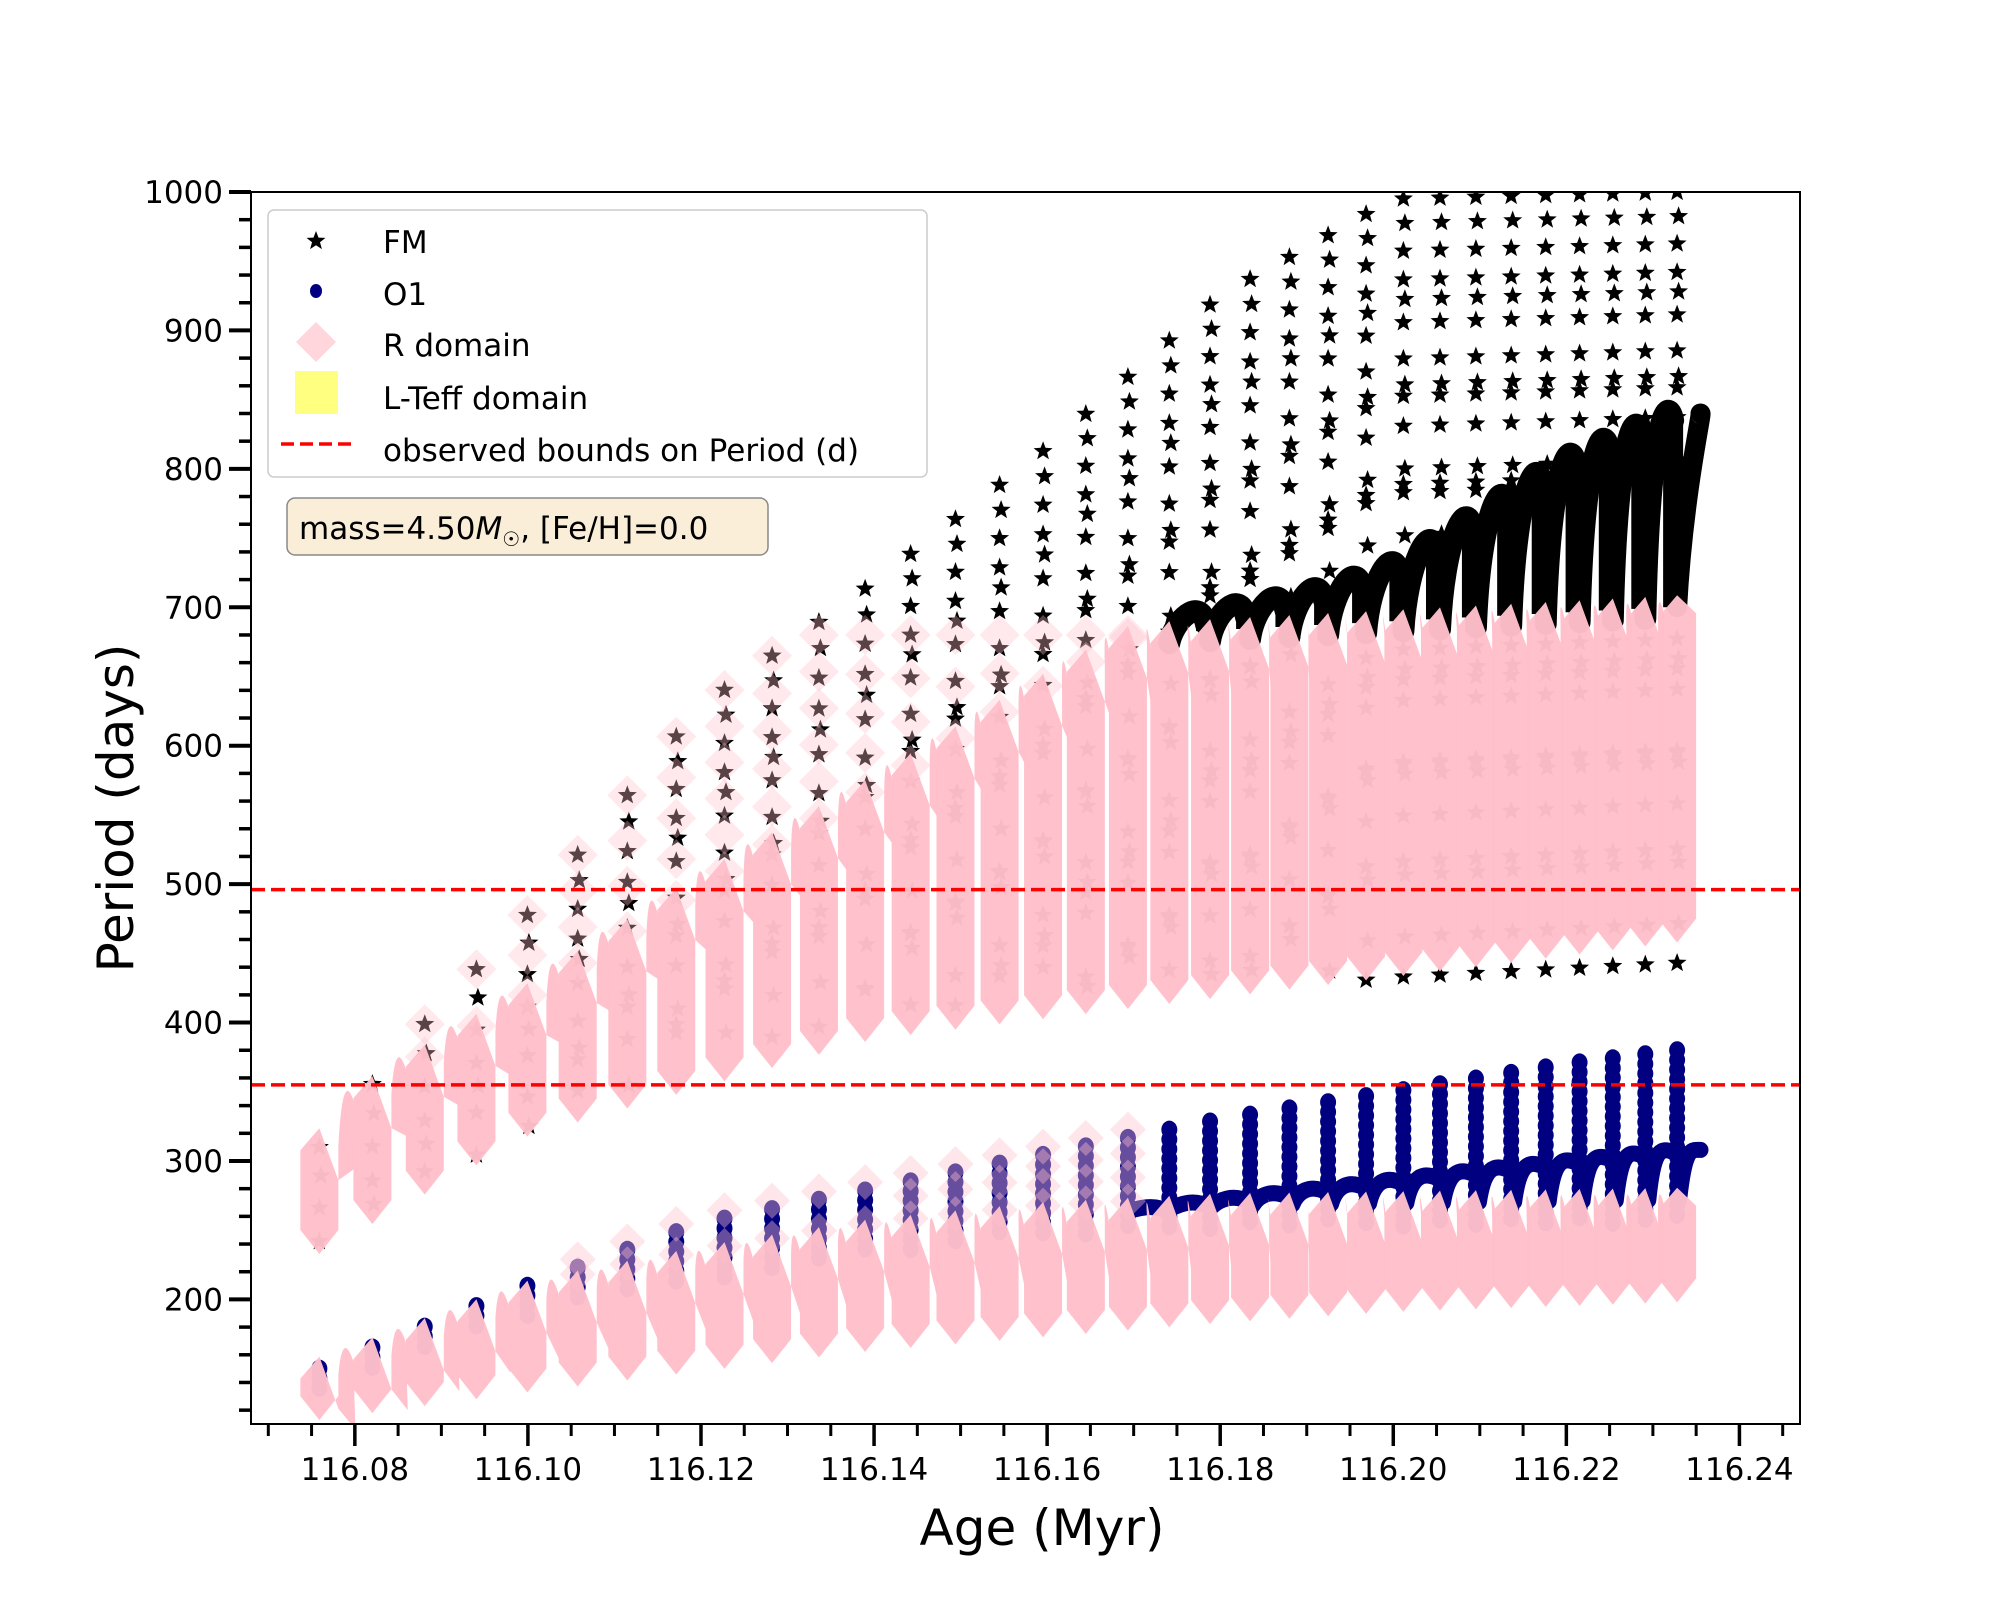 The height and width of the screenshot is (1600, 2000). Describe the element at coordinates (413, 343) in the screenshot. I see `legend-item-r-domain: R domain` at that location.